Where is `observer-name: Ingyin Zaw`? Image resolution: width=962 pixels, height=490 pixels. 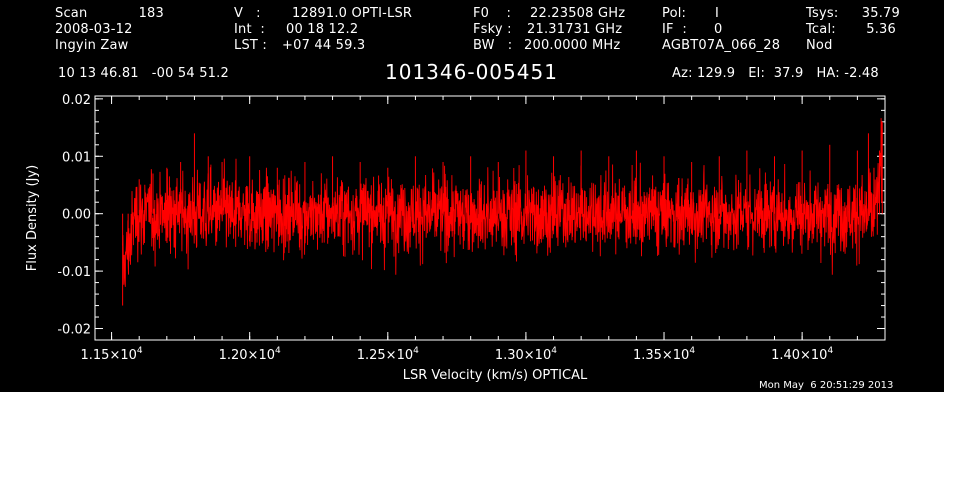 observer-name: Ingyin Zaw is located at coordinates (92, 45).